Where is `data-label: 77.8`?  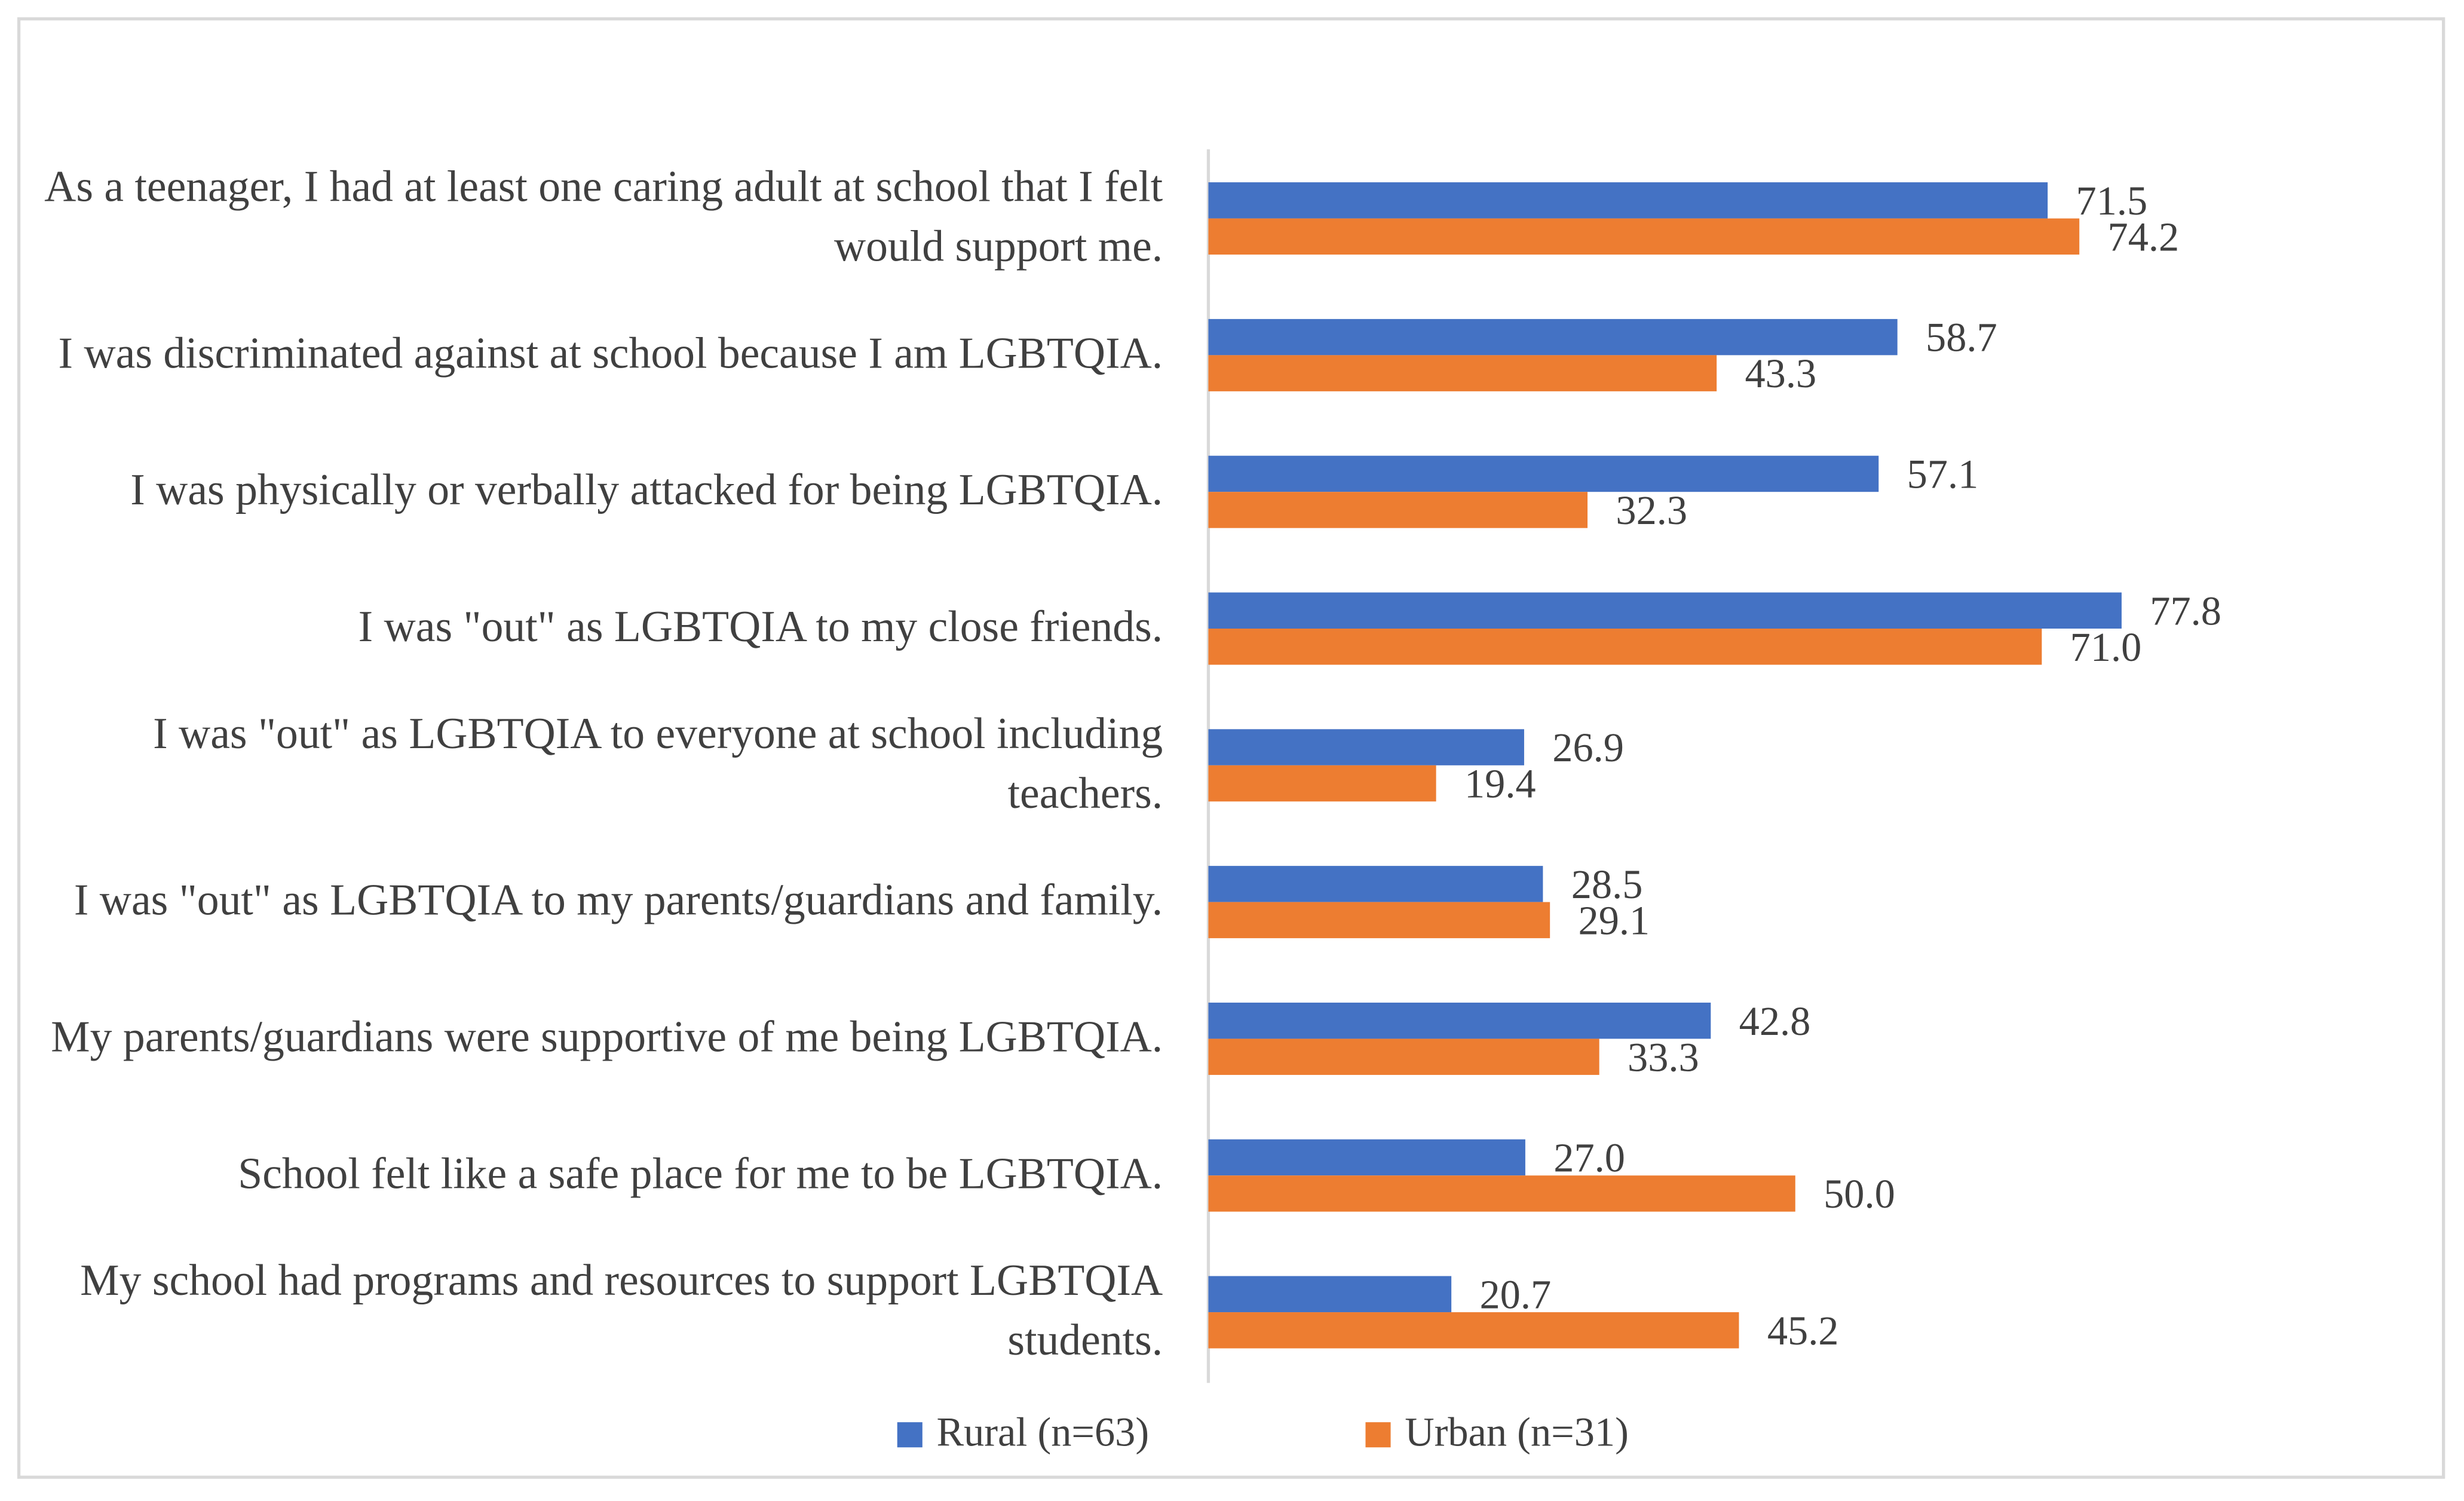
data-label: 77.8 is located at coordinates (2185, 610).